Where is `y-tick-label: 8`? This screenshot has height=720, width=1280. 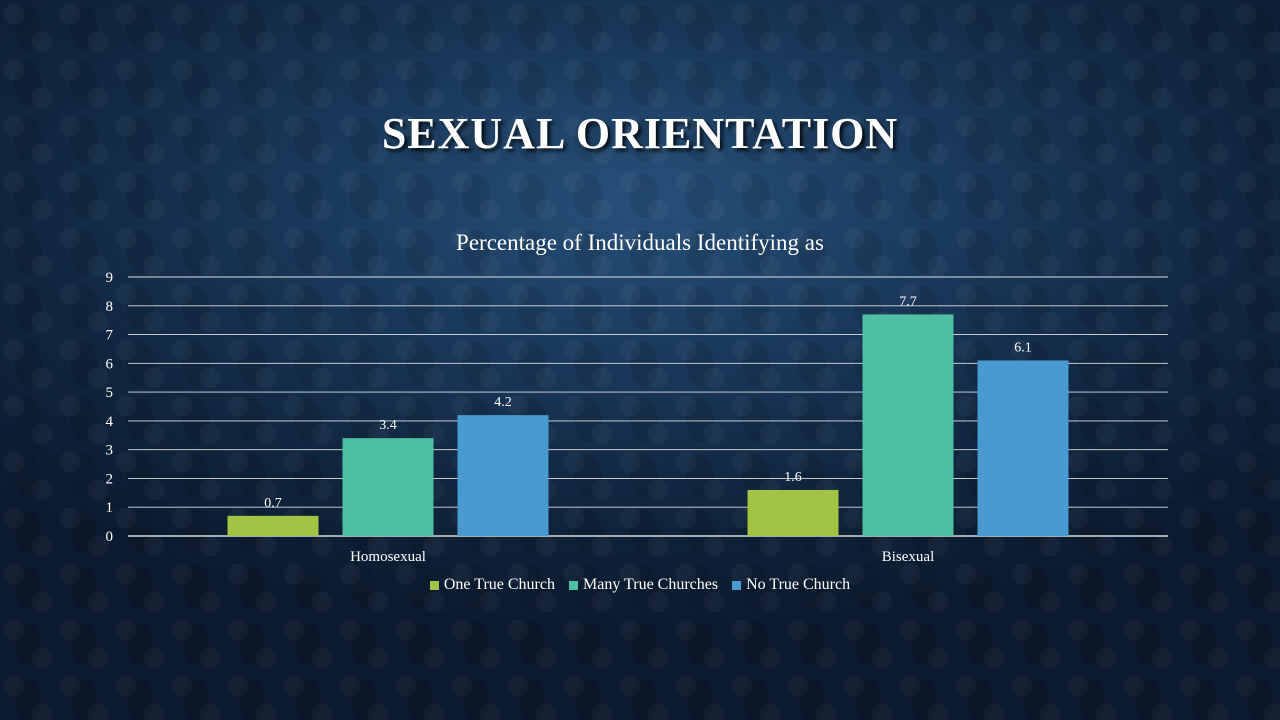
y-tick-label: 8 is located at coordinates (110, 307).